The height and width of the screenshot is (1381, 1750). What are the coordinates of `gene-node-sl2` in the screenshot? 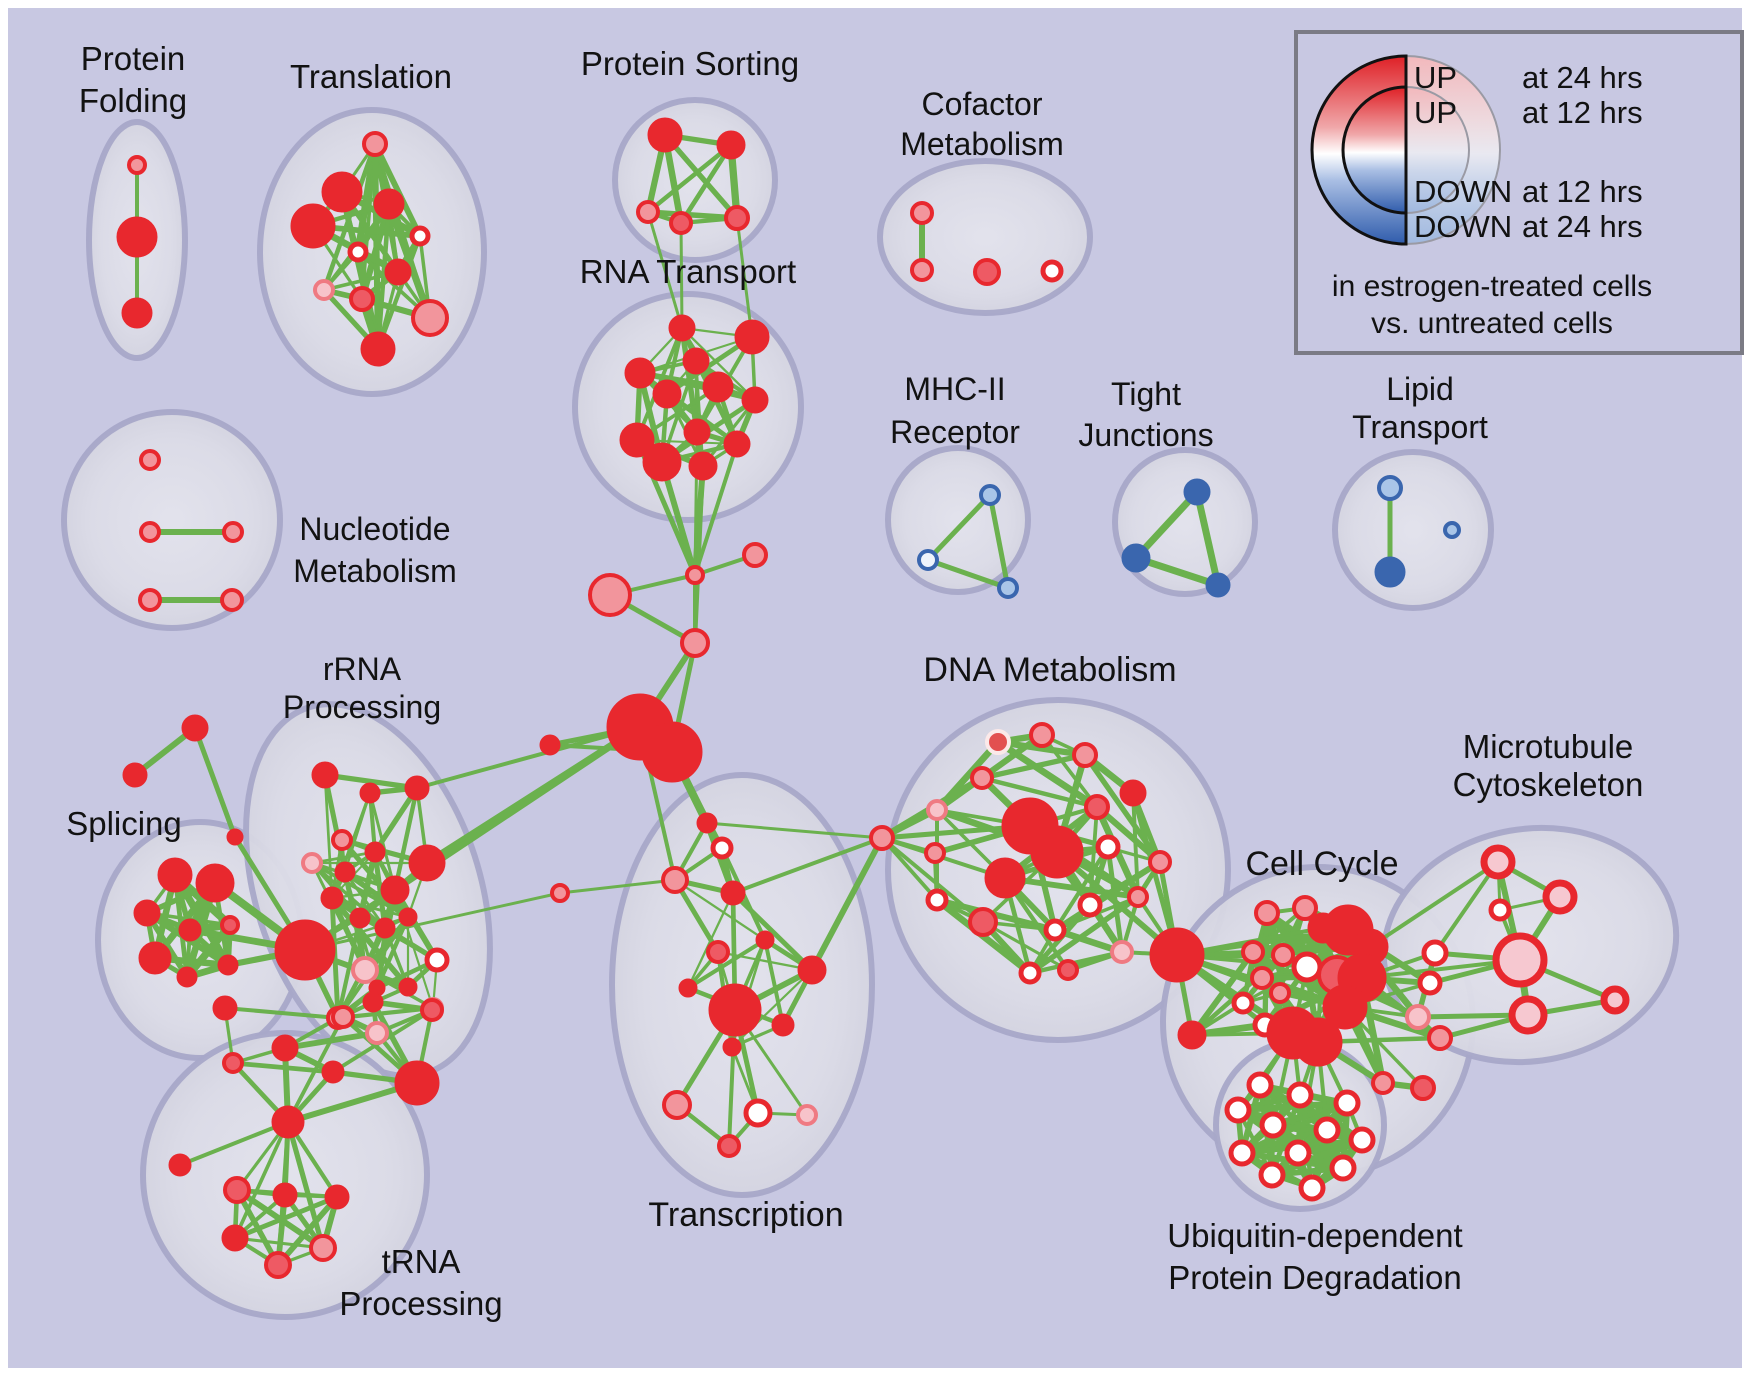 It's located at (147, 913).